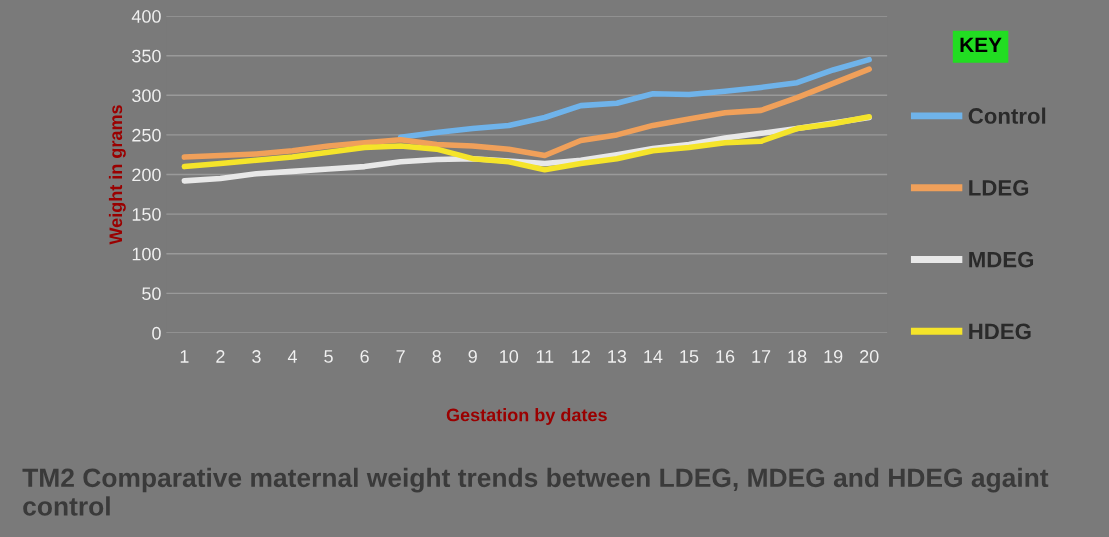 This screenshot has width=1109, height=537. I want to click on y-tick-label: 50, so click(151, 294).